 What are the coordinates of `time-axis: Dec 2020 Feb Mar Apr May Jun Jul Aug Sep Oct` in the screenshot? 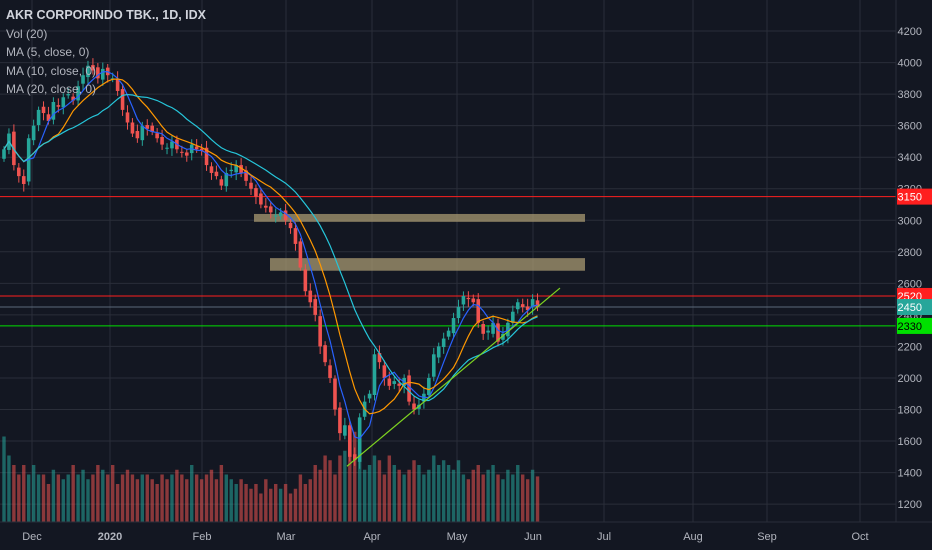 It's located at (466, 535).